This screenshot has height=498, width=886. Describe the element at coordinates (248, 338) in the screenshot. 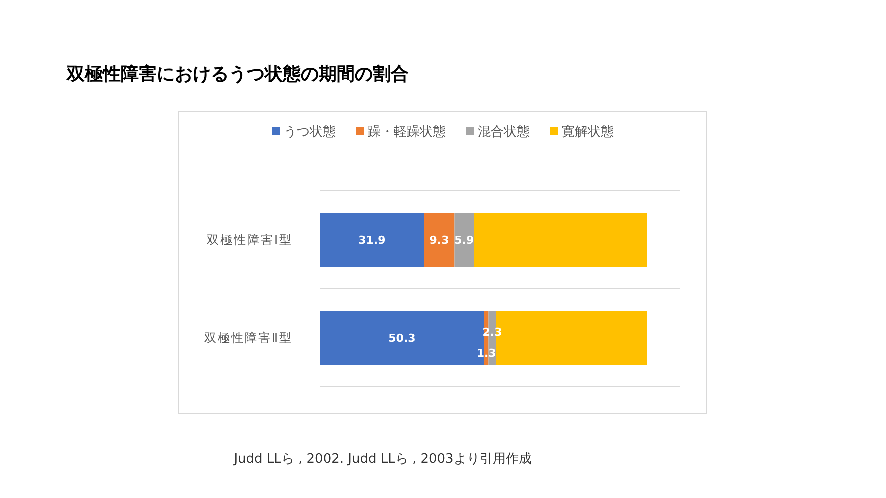

I see `y-tick-label: 双極性障害Ⅱ型` at that location.